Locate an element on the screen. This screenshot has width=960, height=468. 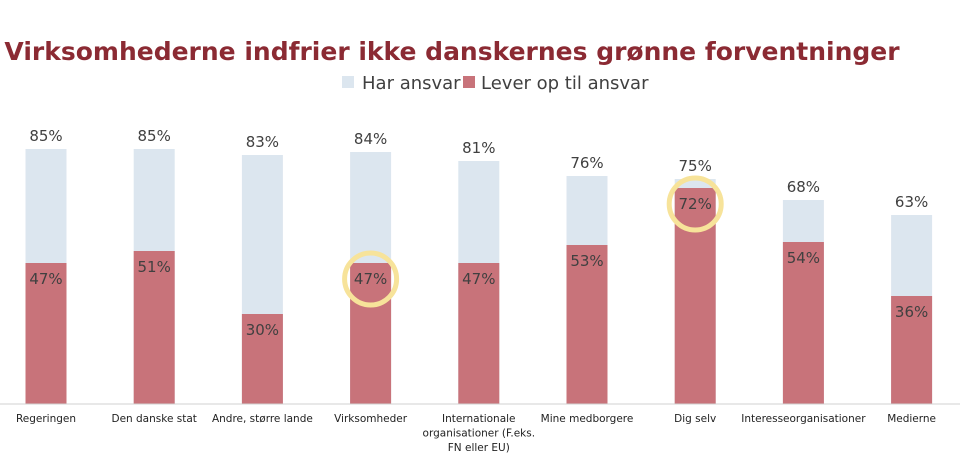
bar-lever-op-til-ansvar-mine-medborgere is located at coordinates (587, 324).